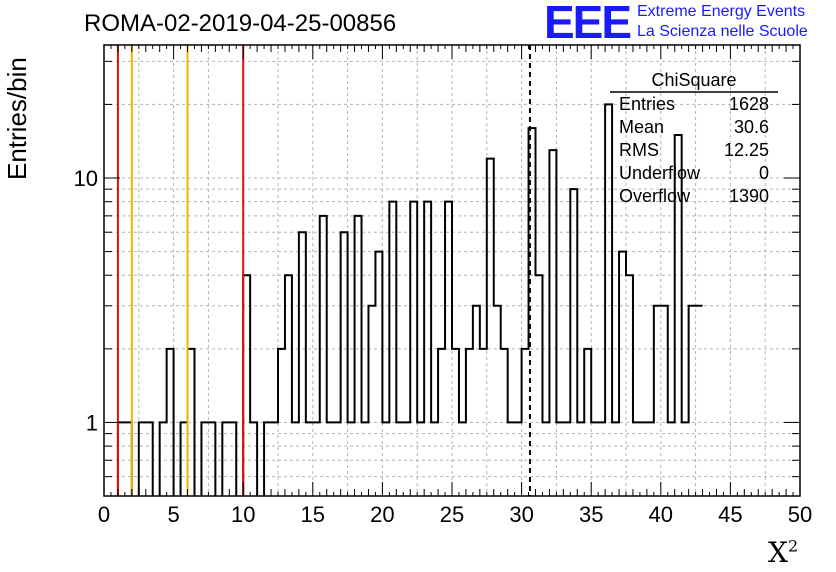 The image size is (836, 572). What do you see at coordinates (793, 546) in the screenshot?
I see `x-axis-label-sup: 2` at bounding box center [793, 546].